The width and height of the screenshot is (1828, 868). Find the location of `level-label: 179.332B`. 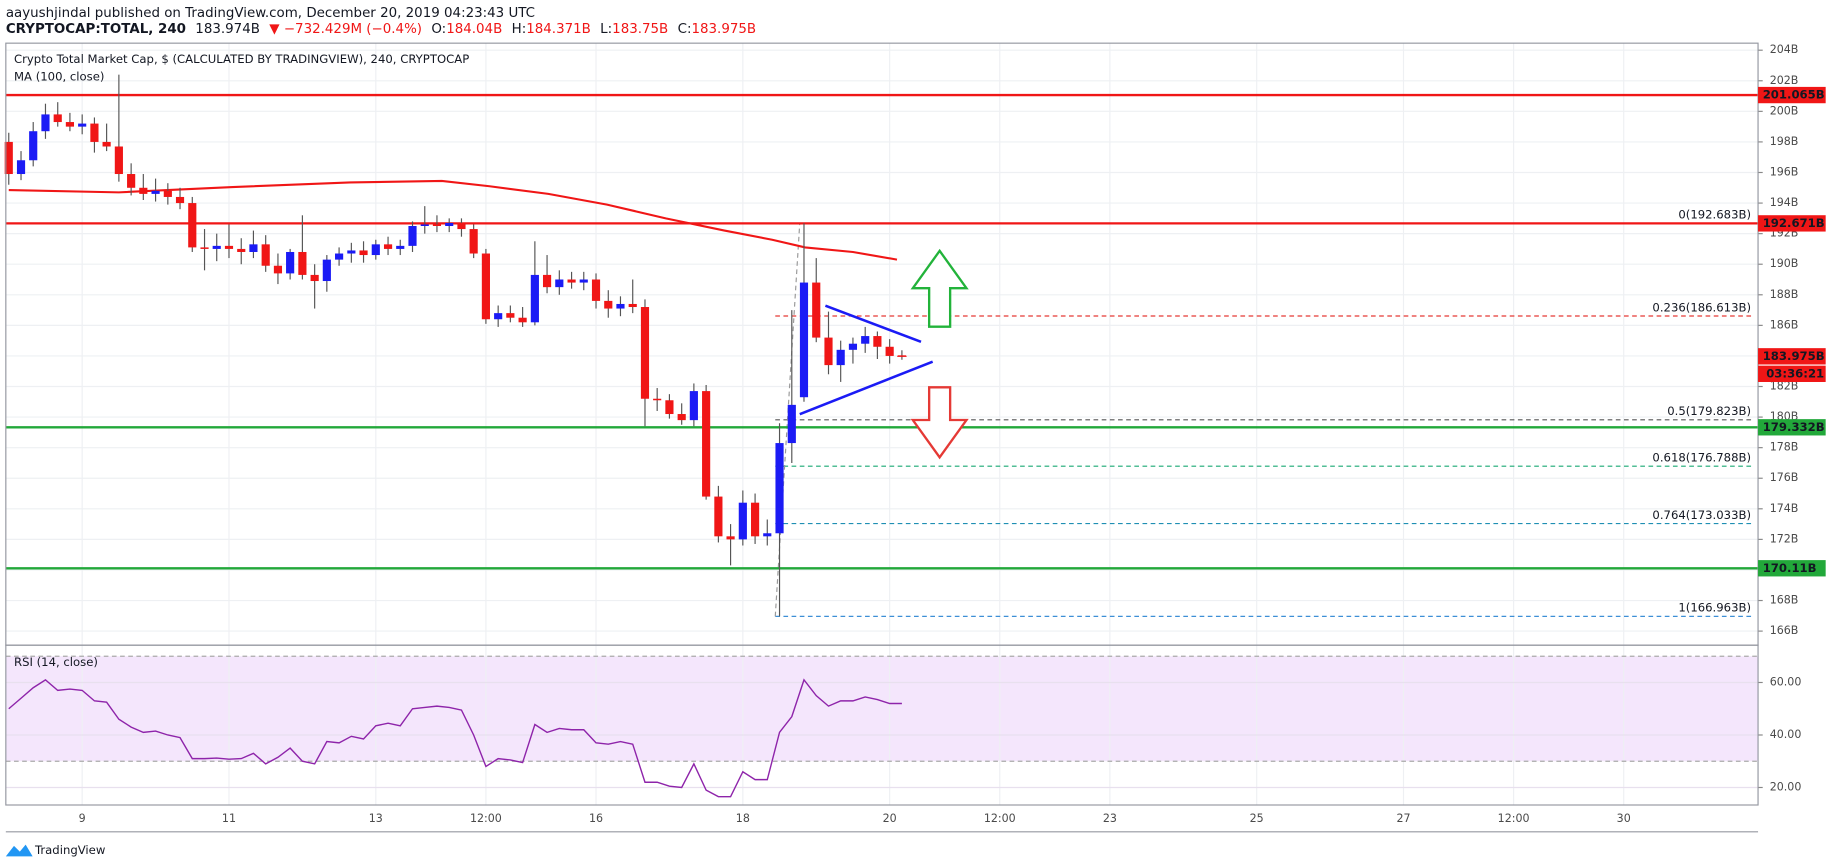

level-label: 179.332B is located at coordinates (1794, 427).